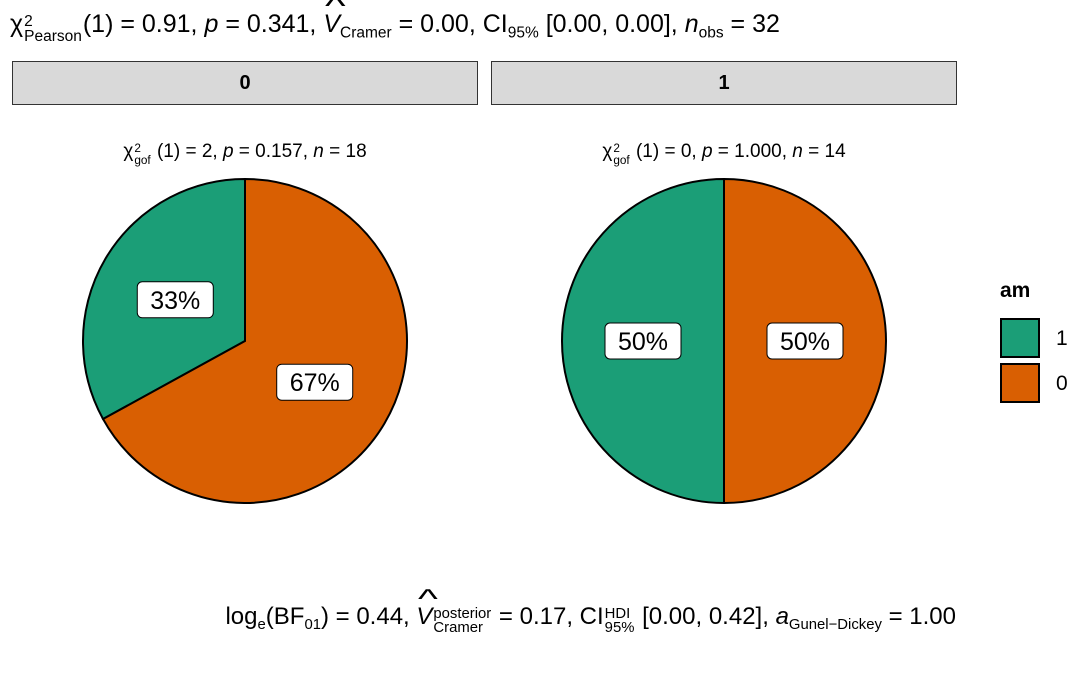  I want to click on pie-0-label-0: 67%, so click(315, 382).